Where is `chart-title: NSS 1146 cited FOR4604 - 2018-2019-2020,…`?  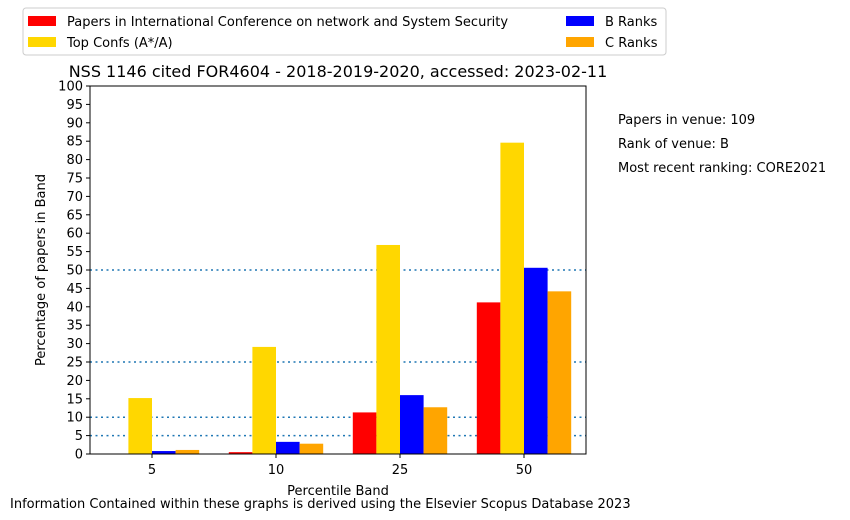
chart-title: NSS 1146 cited FOR4604 - 2018-2019-2020,… is located at coordinates (338, 71).